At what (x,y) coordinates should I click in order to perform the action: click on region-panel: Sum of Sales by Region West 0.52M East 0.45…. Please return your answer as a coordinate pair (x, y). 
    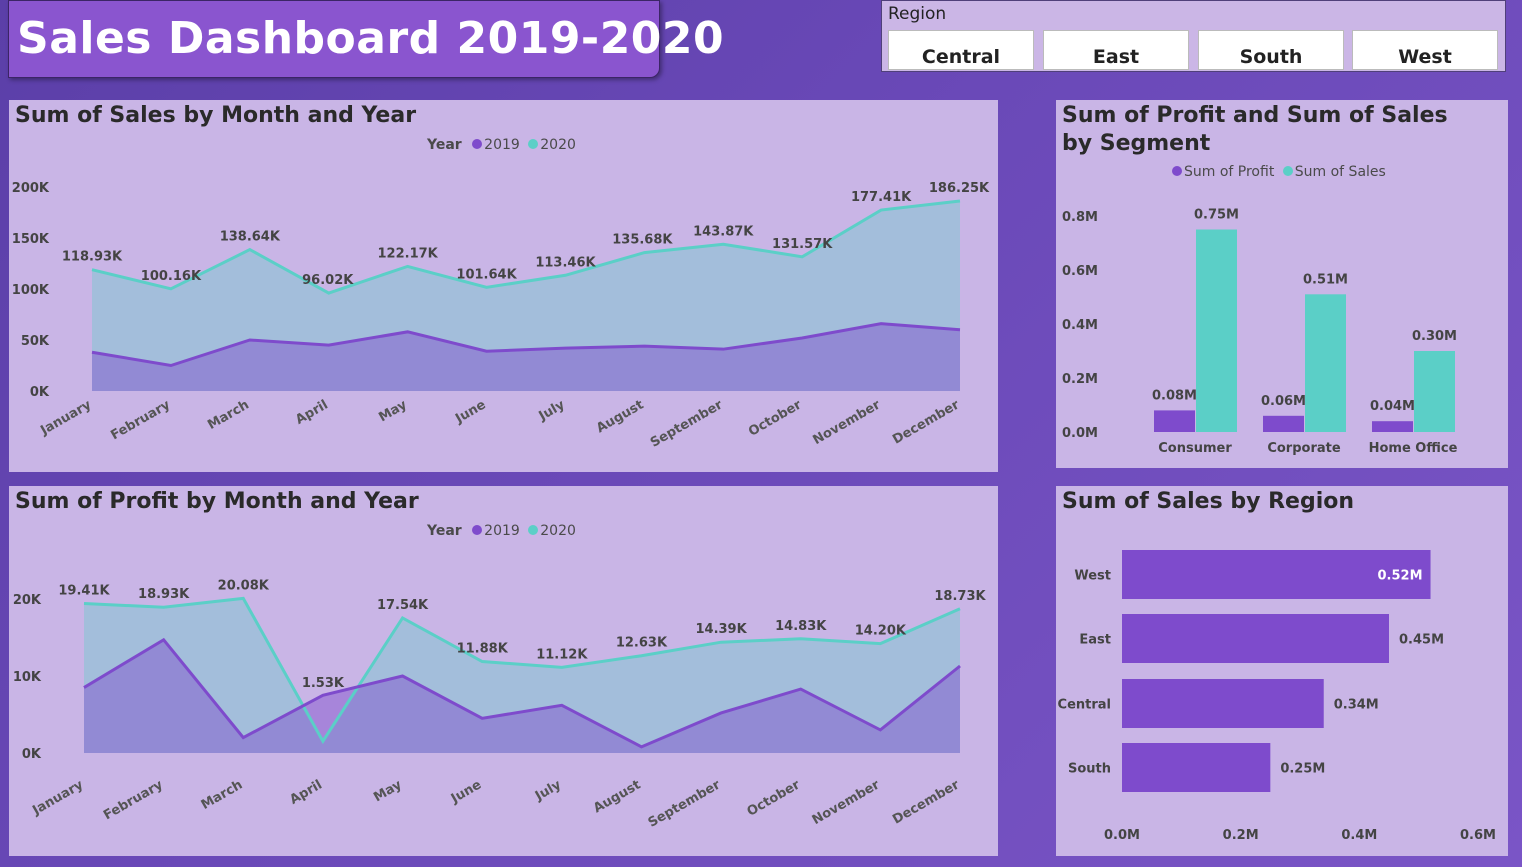
    Looking at the image, I should click on (1282, 671).